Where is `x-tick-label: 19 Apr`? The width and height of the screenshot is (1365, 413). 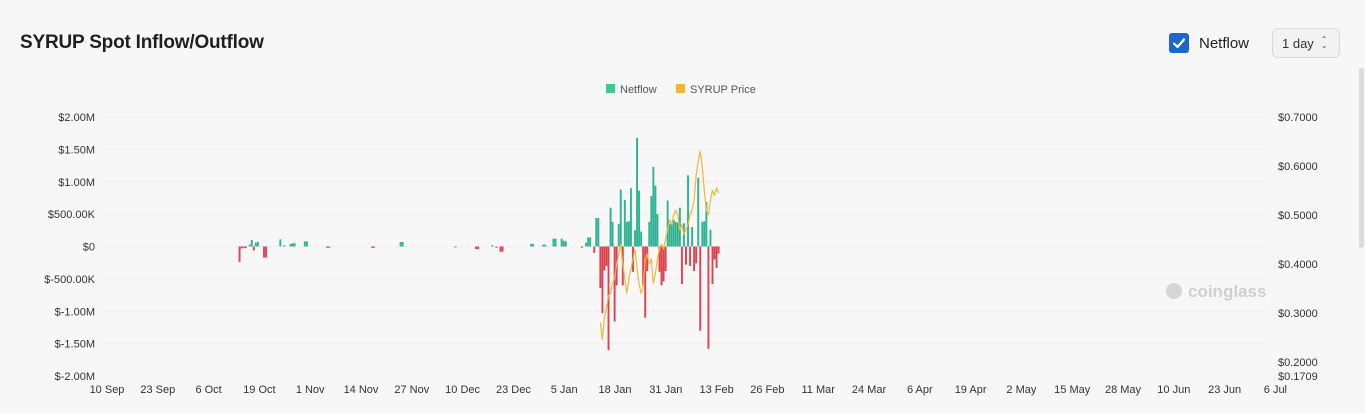 x-tick-label: 19 Apr is located at coordinates (971, 390).